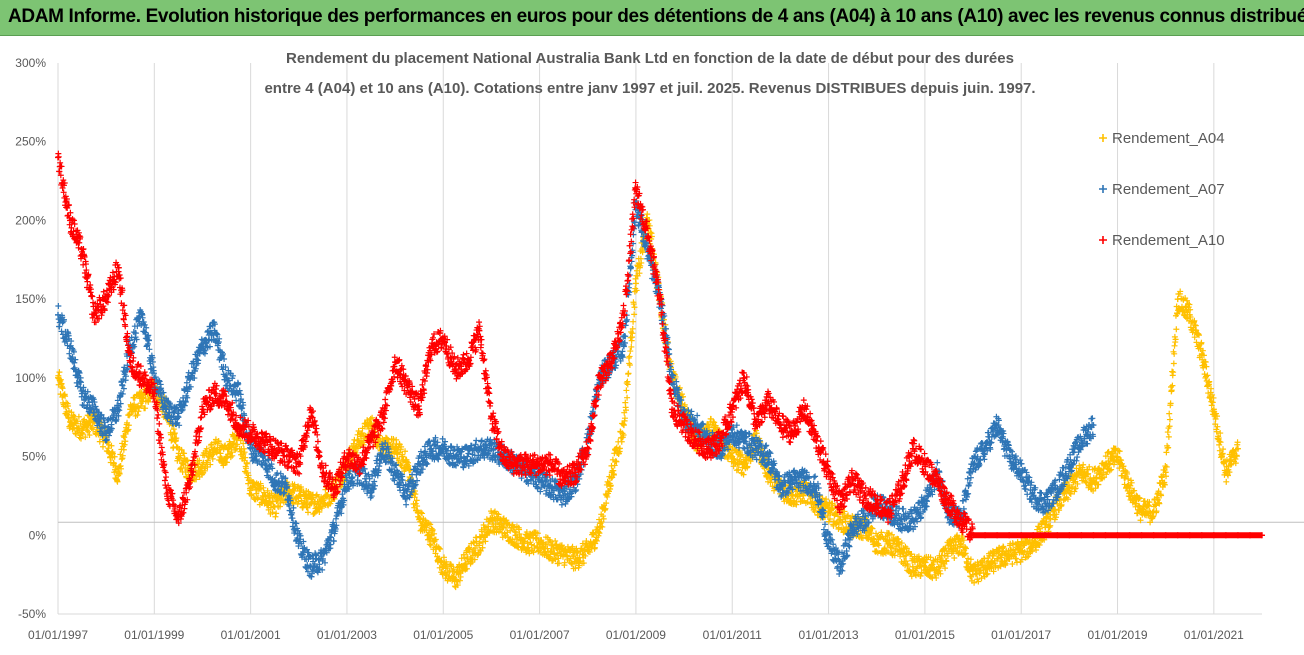  Describe the element at coordinates (154, 635) in the screenshot. I see `x-tick-label: 01/01/1999` at that location.